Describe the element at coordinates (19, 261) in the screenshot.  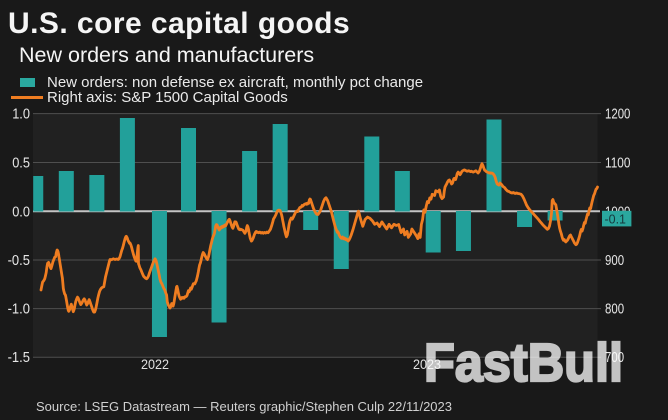
I see `svg-text: -0.5` at that location.